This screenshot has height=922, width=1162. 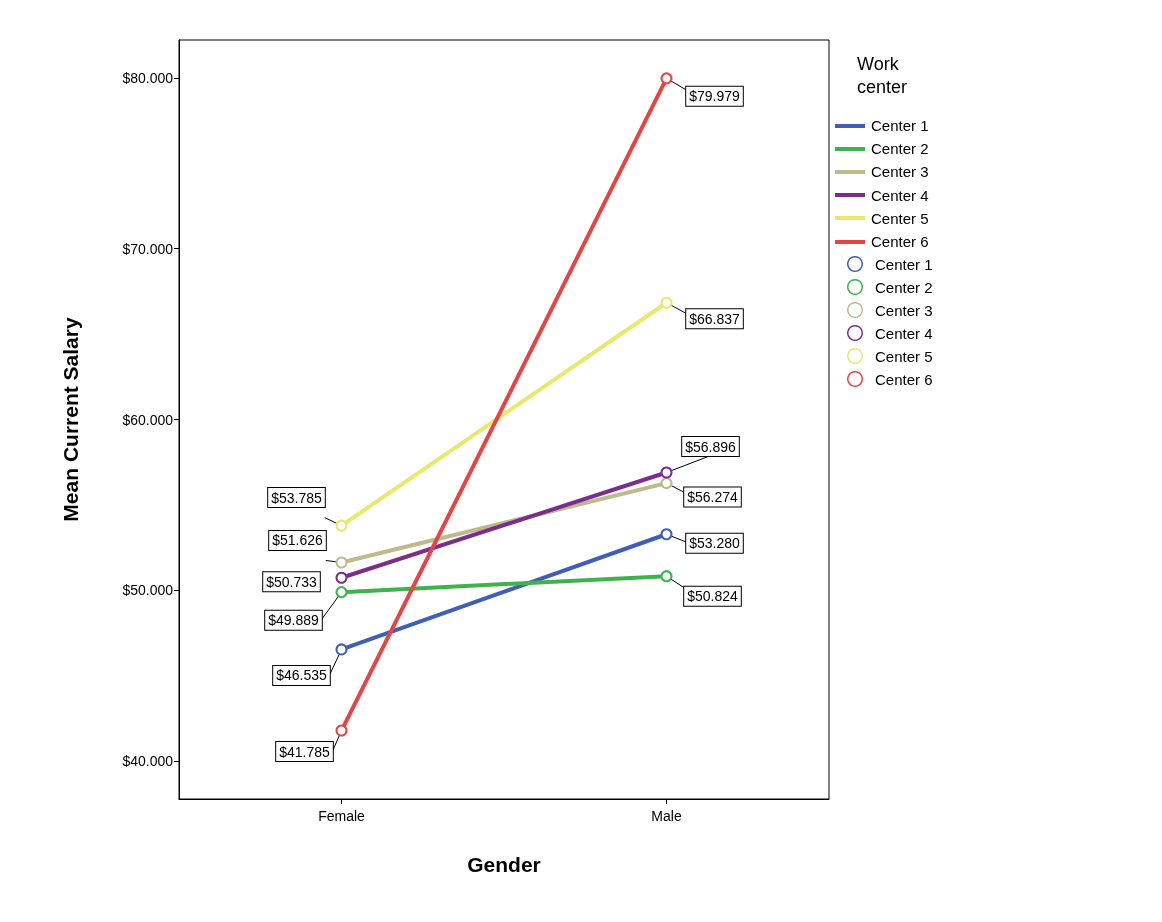 What do you see at coordinates (666, 816) in the screenshot?
I see `x-tick-label: Male` at bounding box center [666, 816].